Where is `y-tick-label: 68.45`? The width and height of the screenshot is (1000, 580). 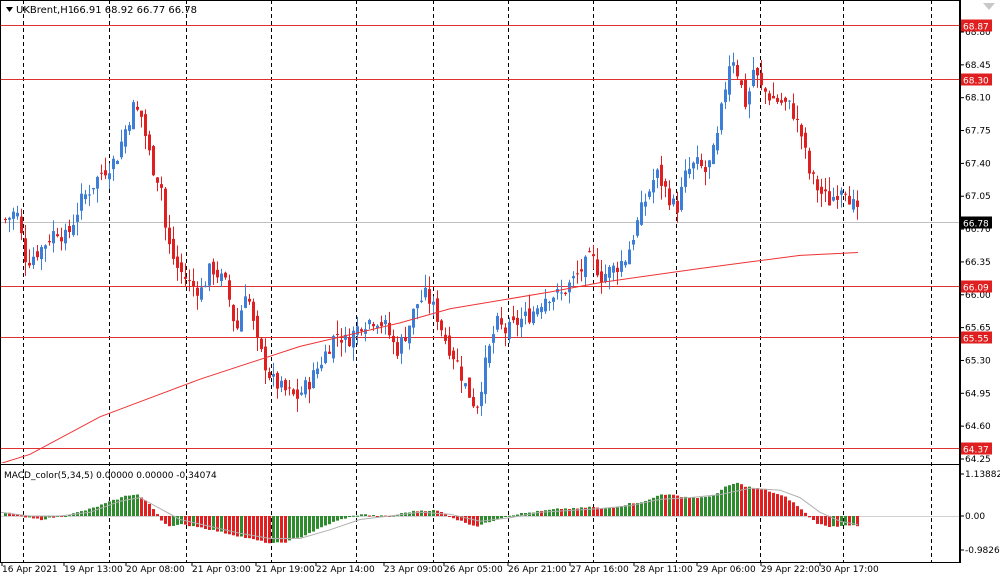
y-tick-label: 68.45 is located at coordinates (978, 66).